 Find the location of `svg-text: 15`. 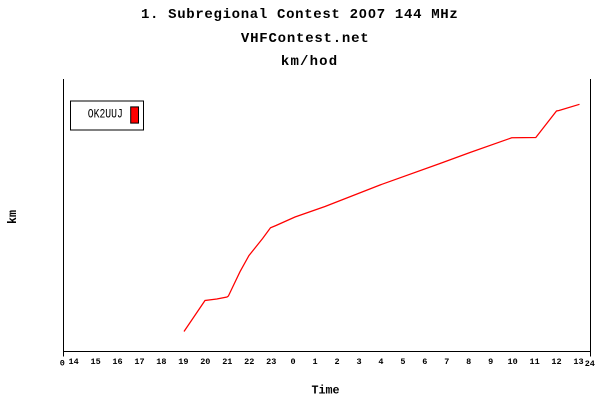

svg-text: 15 is located at coordinates (95, 362).